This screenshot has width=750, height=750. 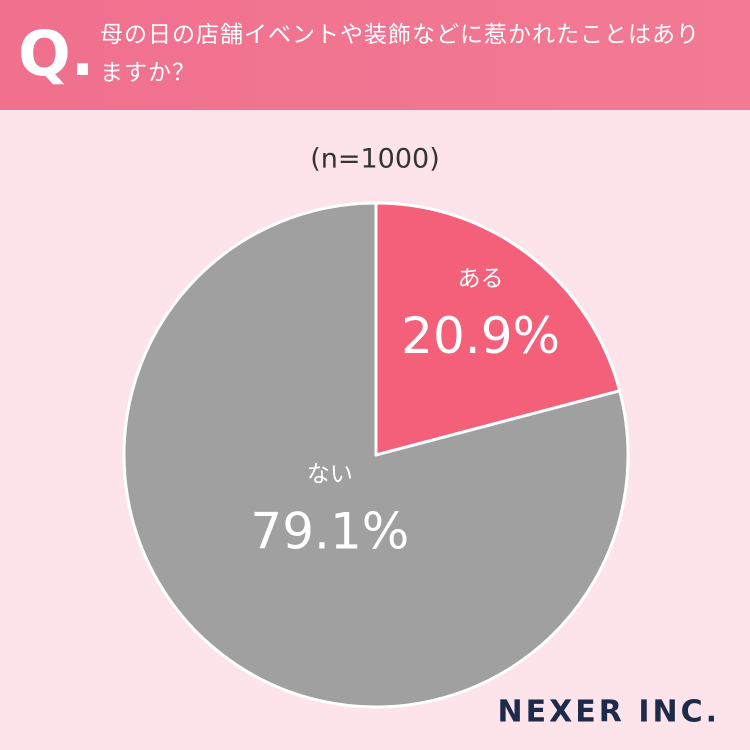 I want to click on slice-value-label: 20.9%, so click(x=480, y=336).